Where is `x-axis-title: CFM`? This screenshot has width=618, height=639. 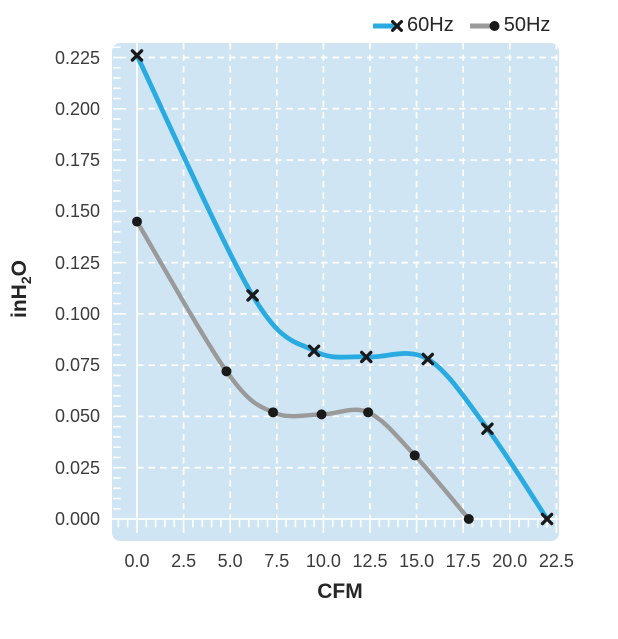
x-axis-title: CFM is located at coordinates (340, 591).